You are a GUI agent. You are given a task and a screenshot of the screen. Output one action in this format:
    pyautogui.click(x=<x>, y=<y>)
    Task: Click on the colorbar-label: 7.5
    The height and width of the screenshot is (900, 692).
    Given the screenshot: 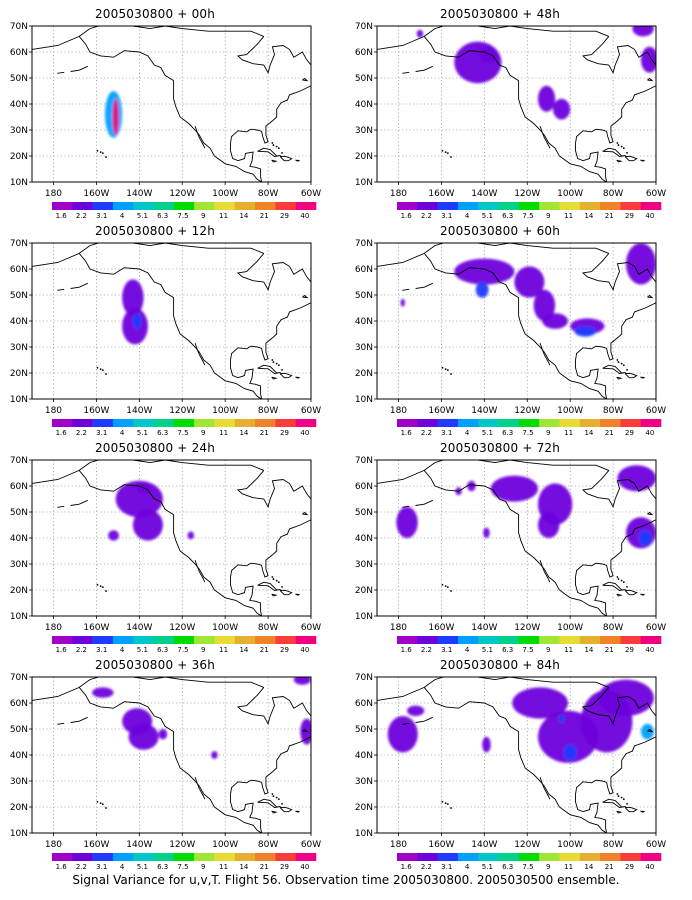 What is the action you would take?
    pyautogui.click(x=527, y=216)
    